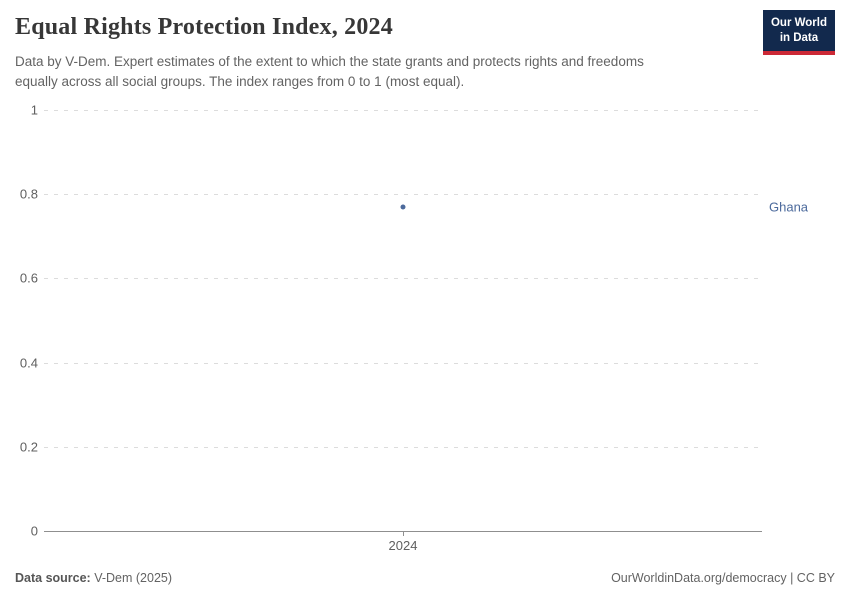  Describe the element at coordinates (699, 578) in the screenshot. I see `attribution-link: OurWorldinData.org/democracy` at that location.